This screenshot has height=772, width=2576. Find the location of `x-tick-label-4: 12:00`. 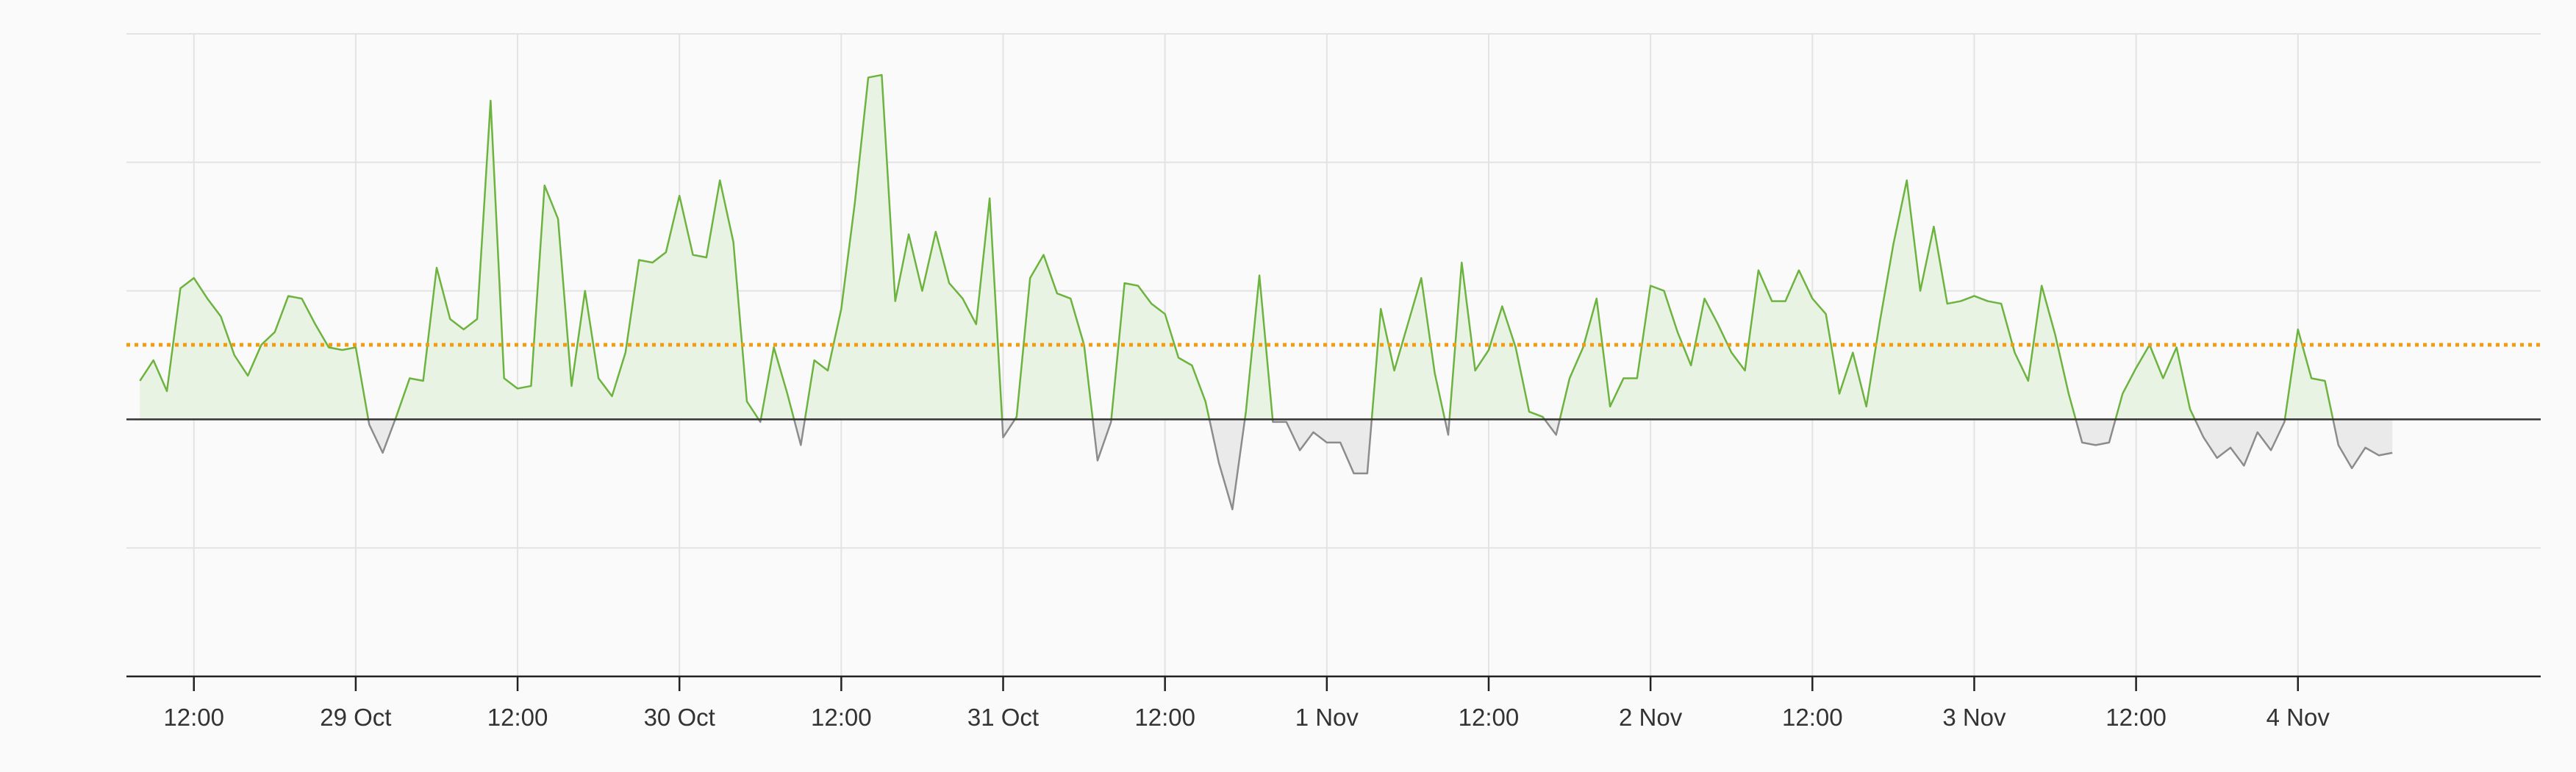

x-tick-label-4: 12:00 is located at coordinates (841, 717).